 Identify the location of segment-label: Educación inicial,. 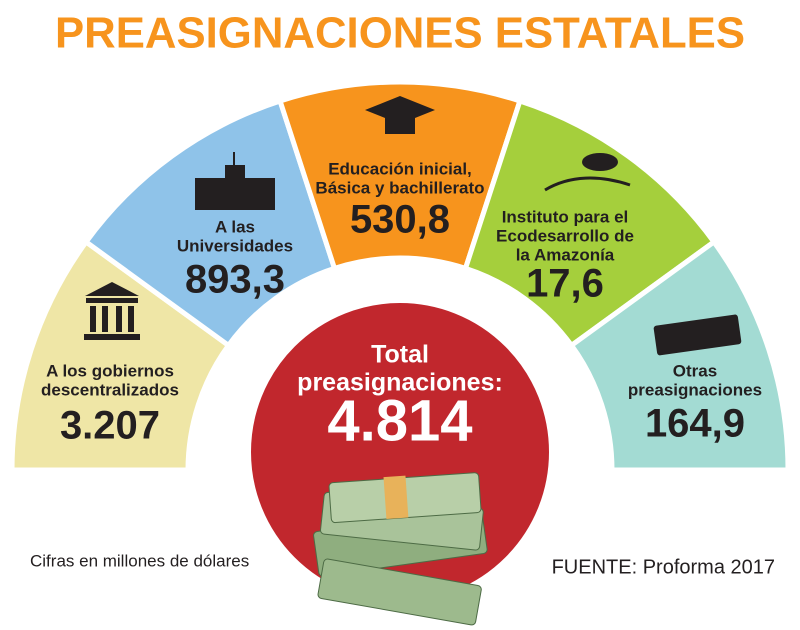
(400, 168).